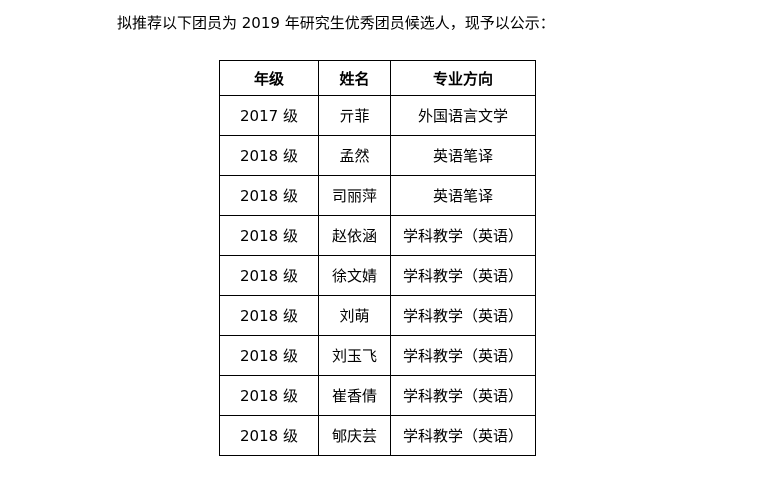 This screenshot has height=484, width=782. I want to click on header-major: 专业方向, so click(463, 78).